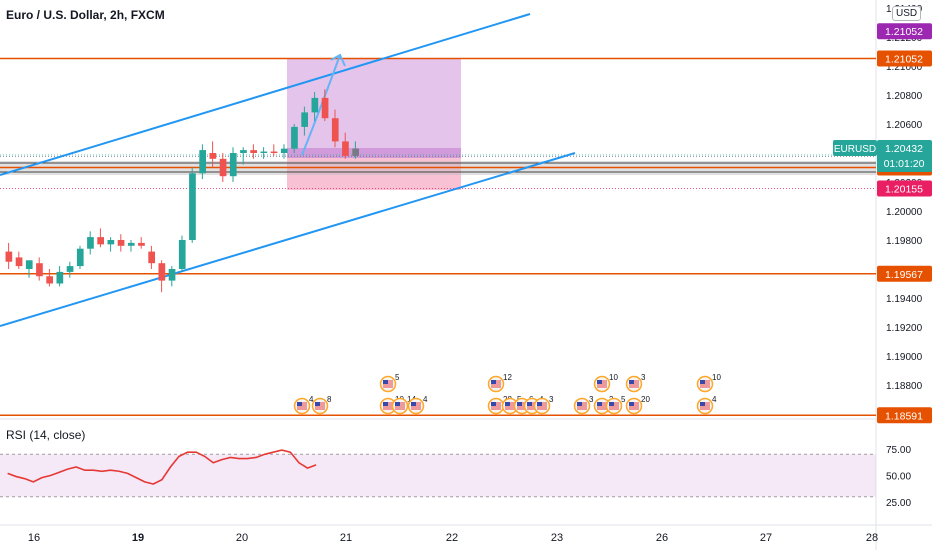 The height and width of the screenshot is (550, 932). What do you see at coordinates (904, 386) in the screenshot?
I see `price-tick-label: 1.18800` at bounding box center [904, 386].